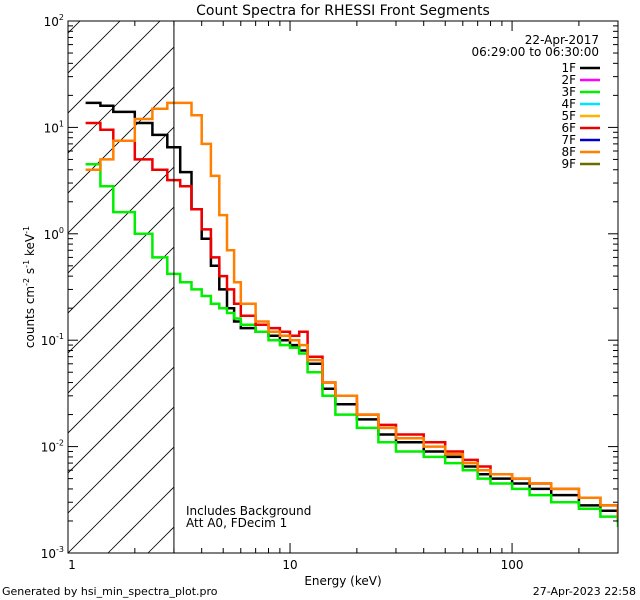  I want to click on y-label-exp-1: -2, so click(26, 282).